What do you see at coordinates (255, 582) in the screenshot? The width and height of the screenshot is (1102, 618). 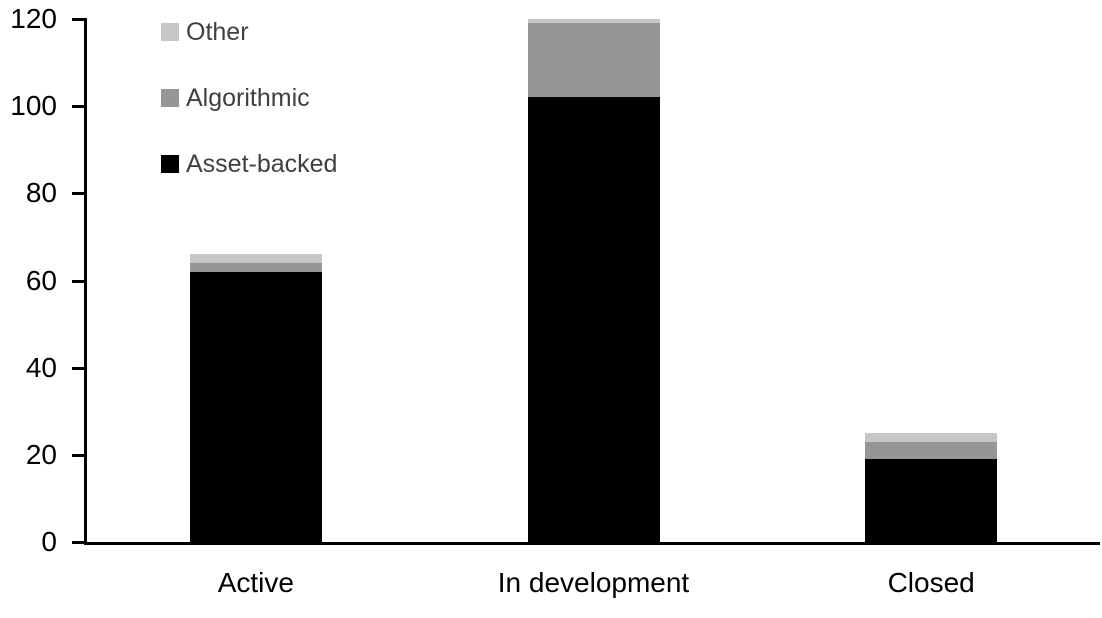 I see `x-axis-label-active: Active` at bounding box center [255, 582].